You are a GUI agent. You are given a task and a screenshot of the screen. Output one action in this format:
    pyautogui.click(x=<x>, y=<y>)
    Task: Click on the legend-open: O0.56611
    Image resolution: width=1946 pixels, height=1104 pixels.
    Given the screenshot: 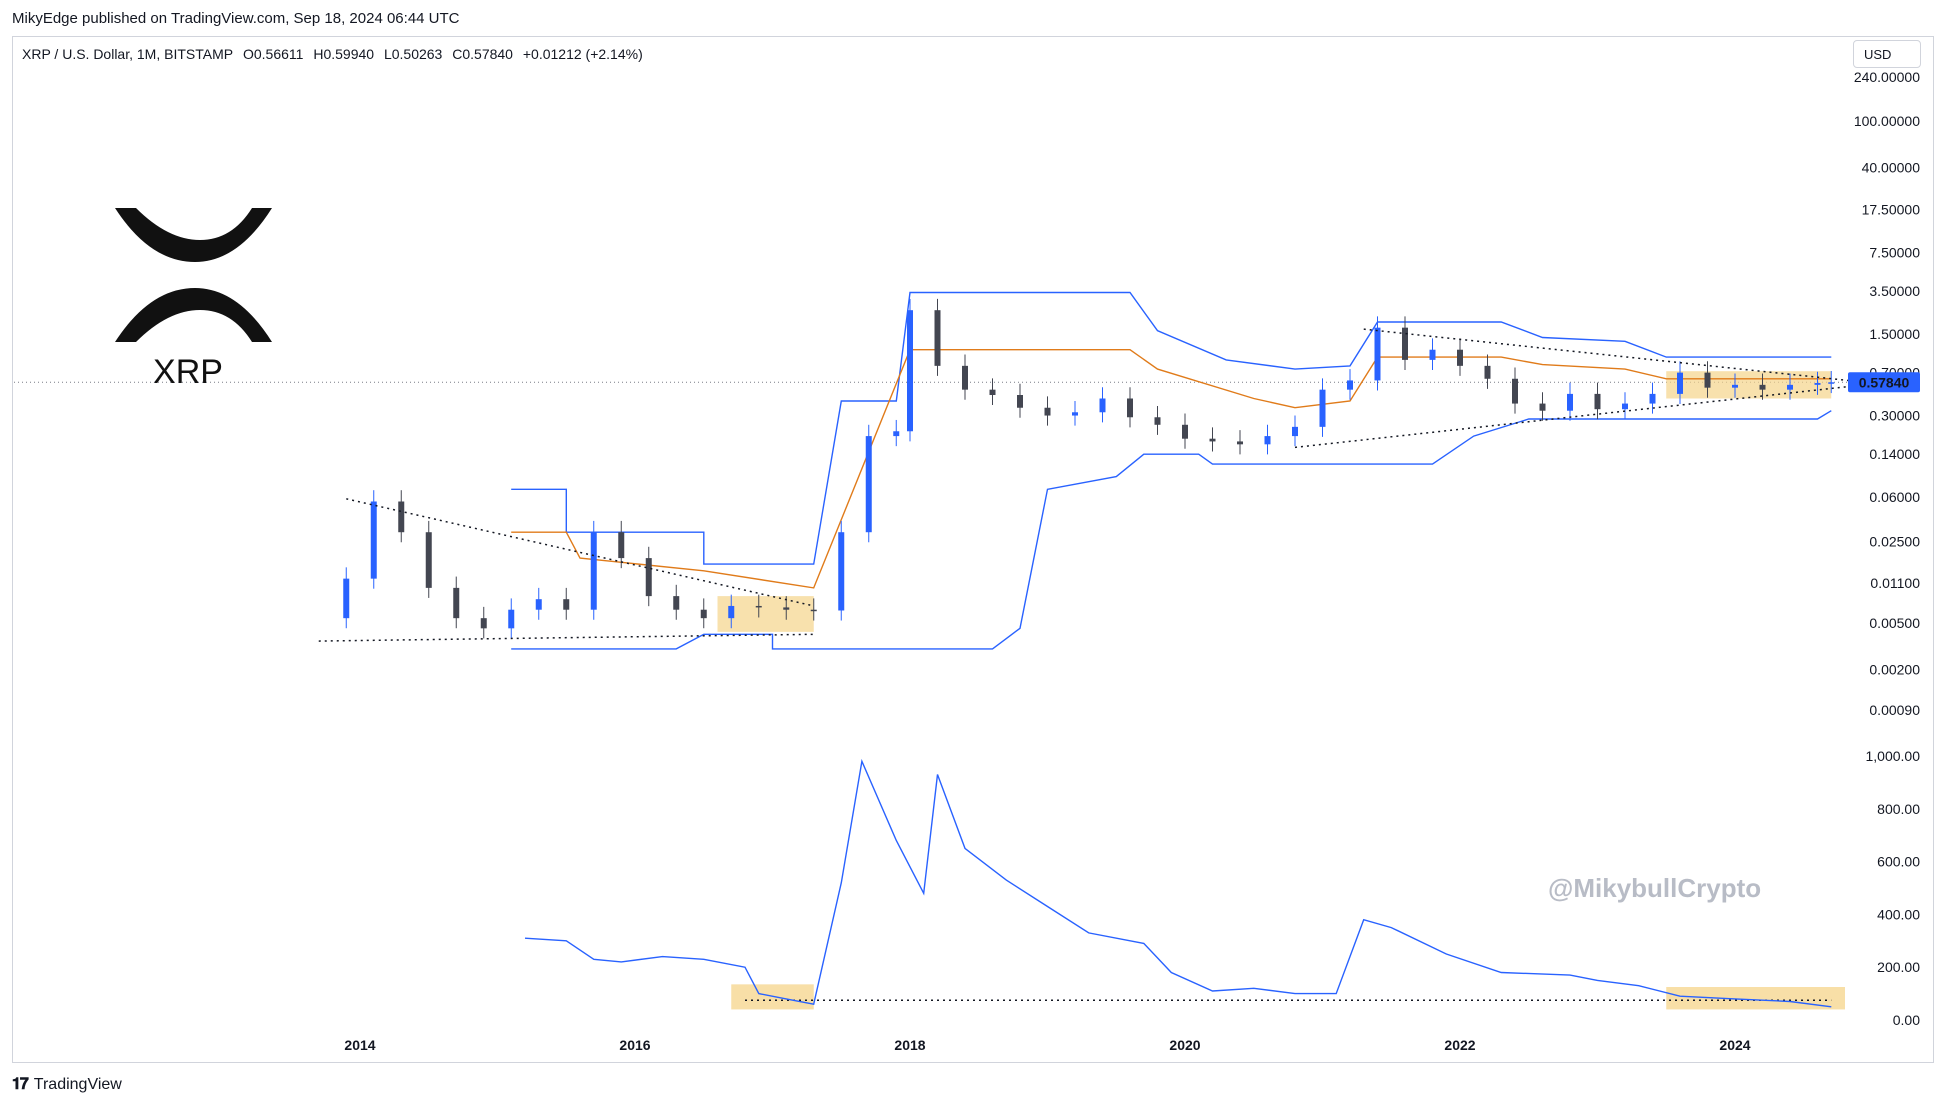 What is the action you would take?
    pyautogui.click(x=273, y=54)
    